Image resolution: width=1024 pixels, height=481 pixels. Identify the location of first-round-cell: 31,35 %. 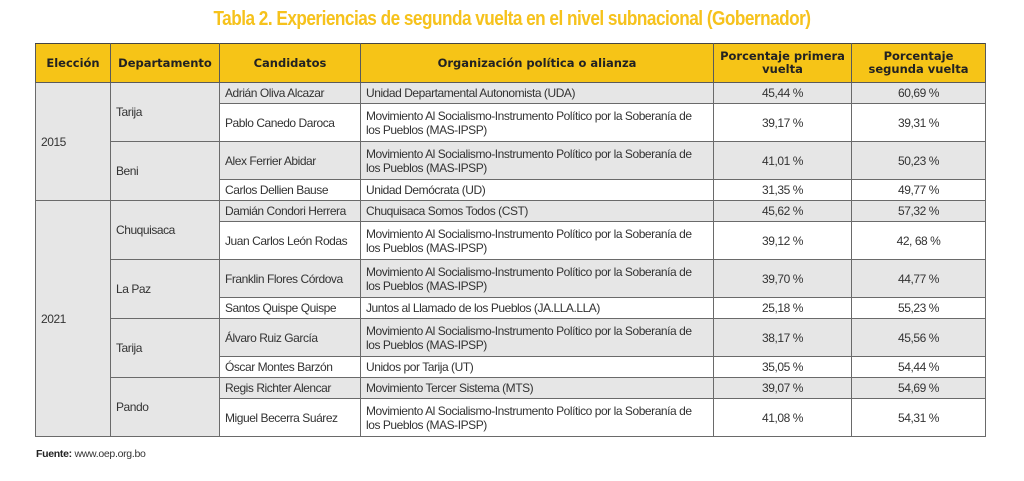
(782, 190).